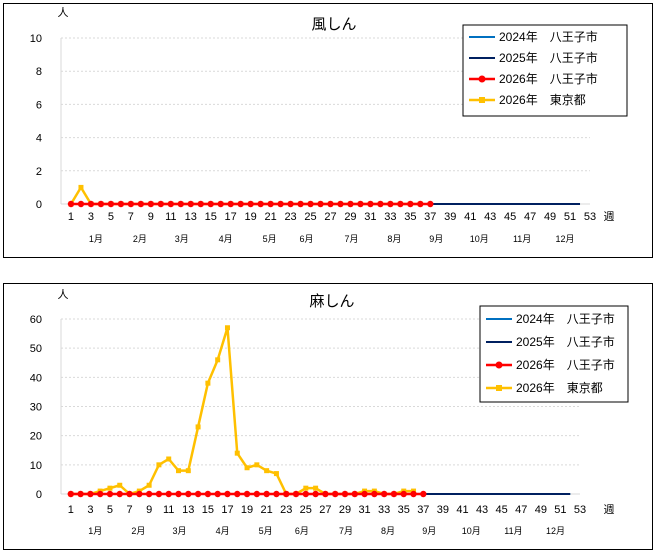  I want to click on x-tick-label: 33, so click(390, 217).